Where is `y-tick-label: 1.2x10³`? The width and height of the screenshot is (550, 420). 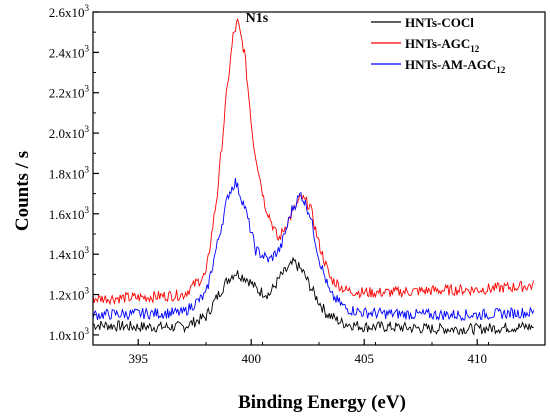
y-tick-label: 1.2x10³ is located at coordinates (69, 294).